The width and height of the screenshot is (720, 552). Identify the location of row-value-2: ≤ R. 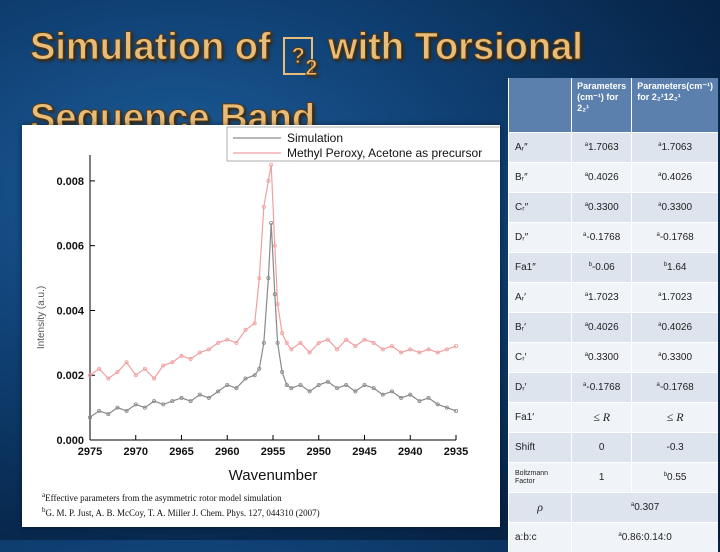
(675, 418).